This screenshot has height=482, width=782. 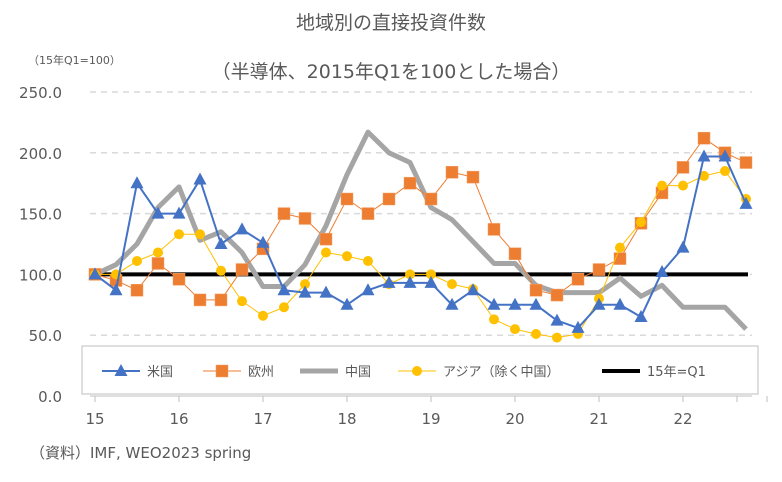 I want to click on legend-item-base: 15年=Q1, so click(x=654, y=372).